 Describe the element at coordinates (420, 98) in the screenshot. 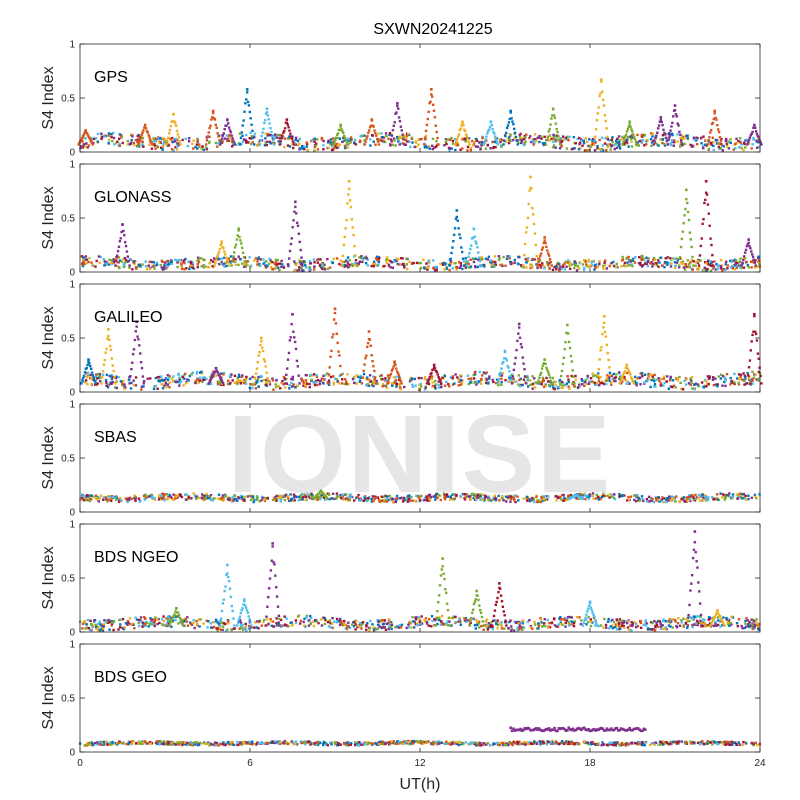

I see `plot-area` at that location.